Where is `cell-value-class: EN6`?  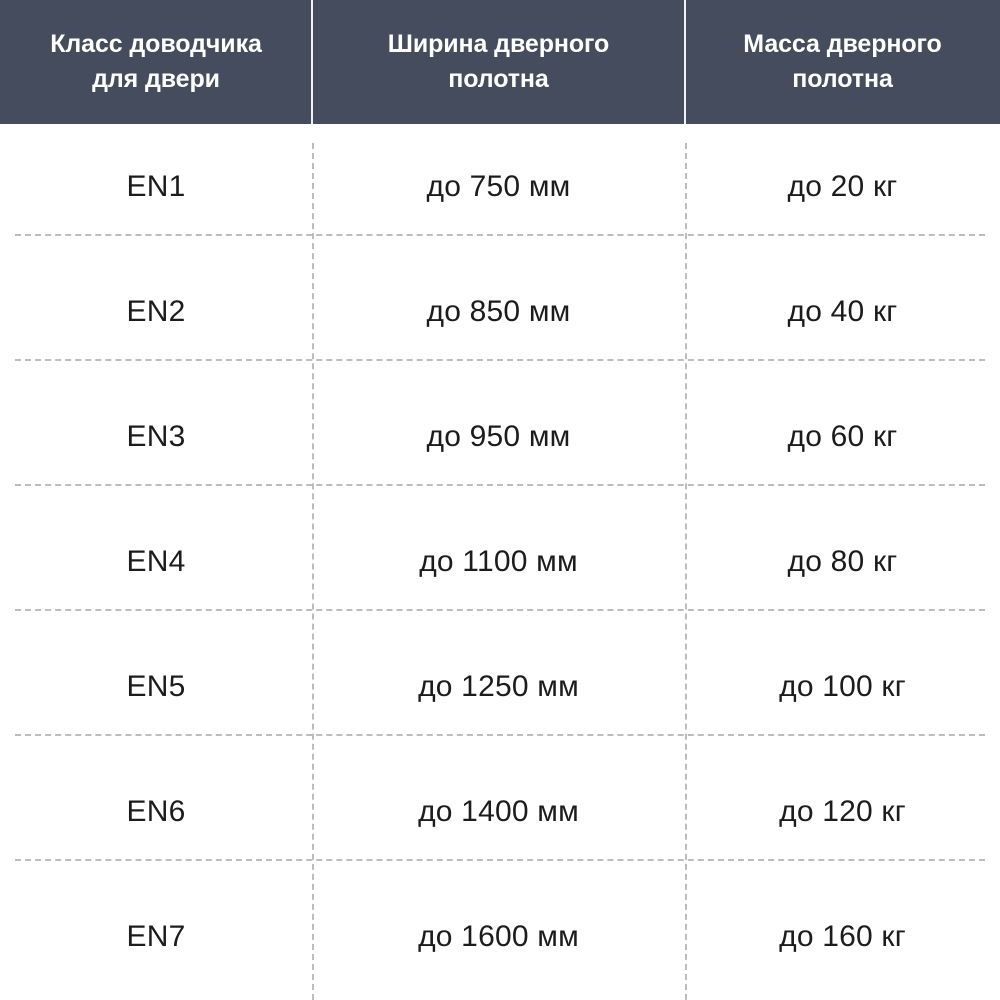
cell-value-class: EN6 is located at coordinates (156, 811).